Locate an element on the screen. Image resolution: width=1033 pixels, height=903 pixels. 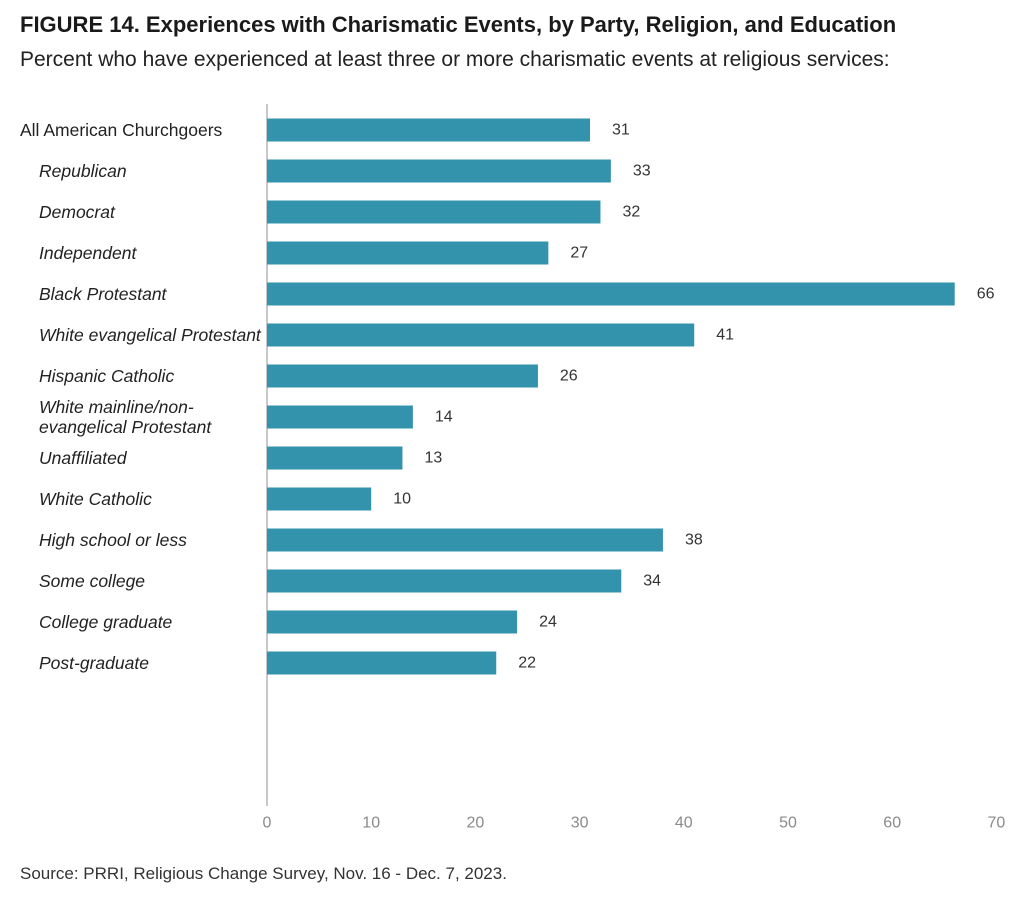
category-label: High school or less is located at coordinates (113, 540).